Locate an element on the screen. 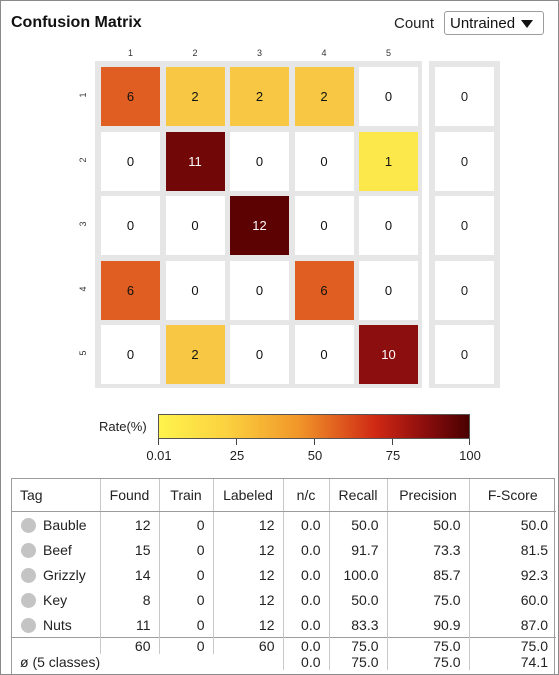 Image resolution: width=559 pixels, height=675 pixels. tag-name: Grizzly is located at coordinates (64, 574).